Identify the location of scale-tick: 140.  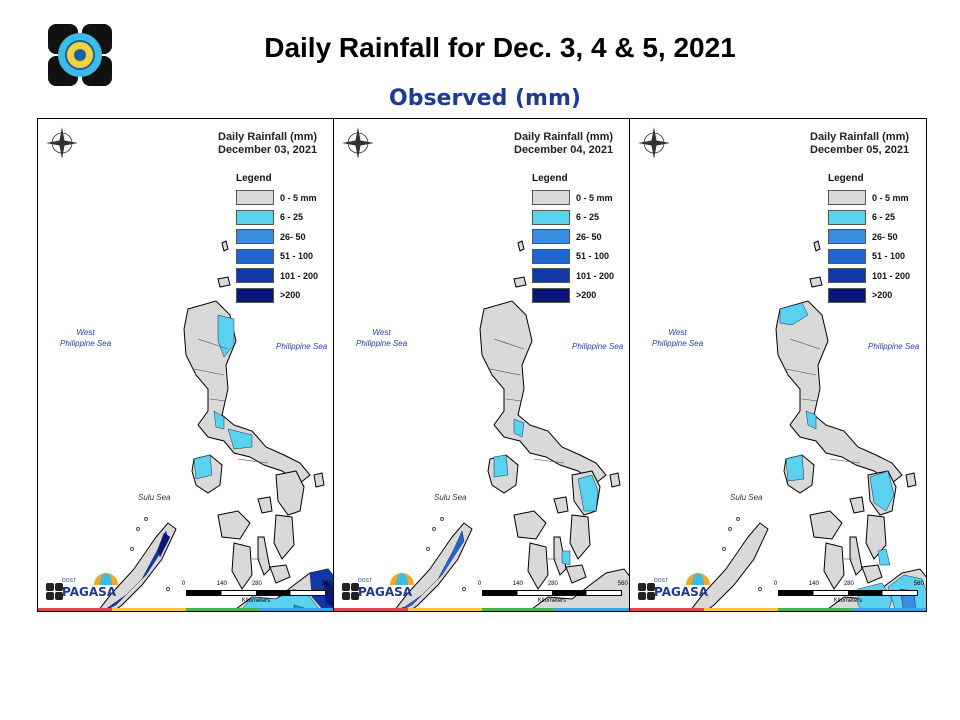
(517, 584).